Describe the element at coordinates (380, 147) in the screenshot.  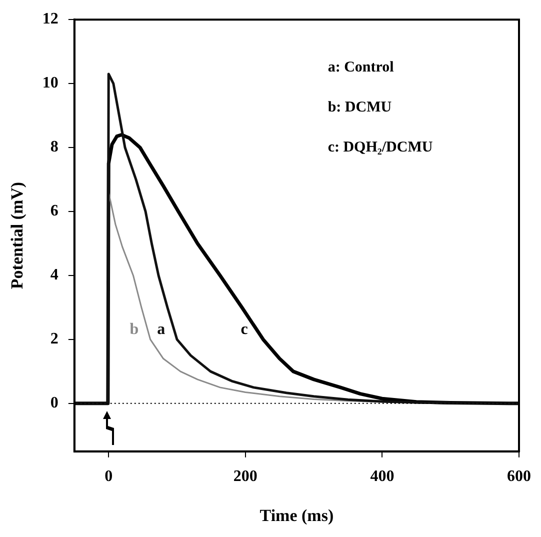
I see `annotation: c: DQH₂/DCMU` at that location.